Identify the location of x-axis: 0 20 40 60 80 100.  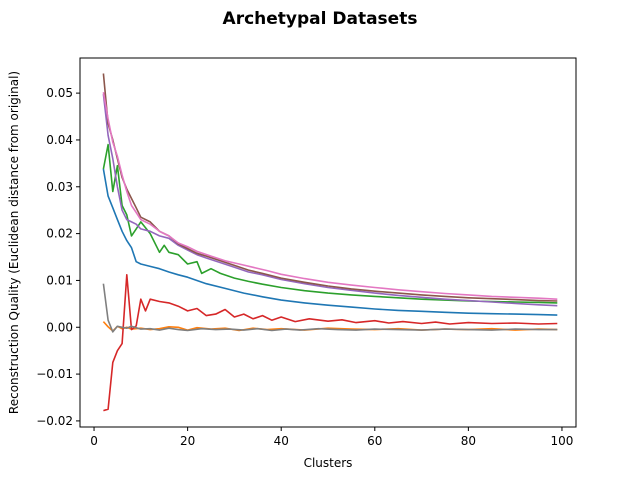
(331, 437).